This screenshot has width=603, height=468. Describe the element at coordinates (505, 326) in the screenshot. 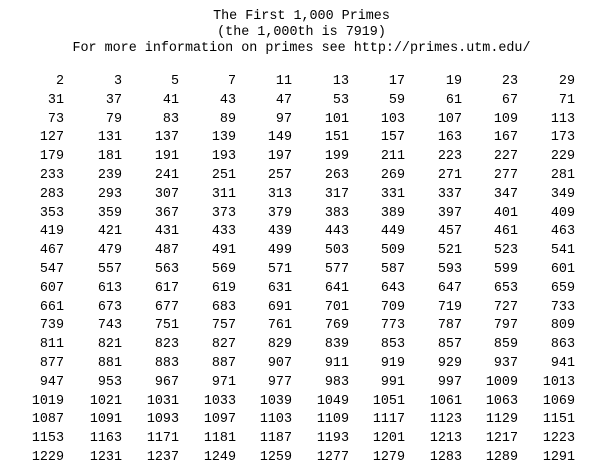

I see `prime-cell: 797` at that location.